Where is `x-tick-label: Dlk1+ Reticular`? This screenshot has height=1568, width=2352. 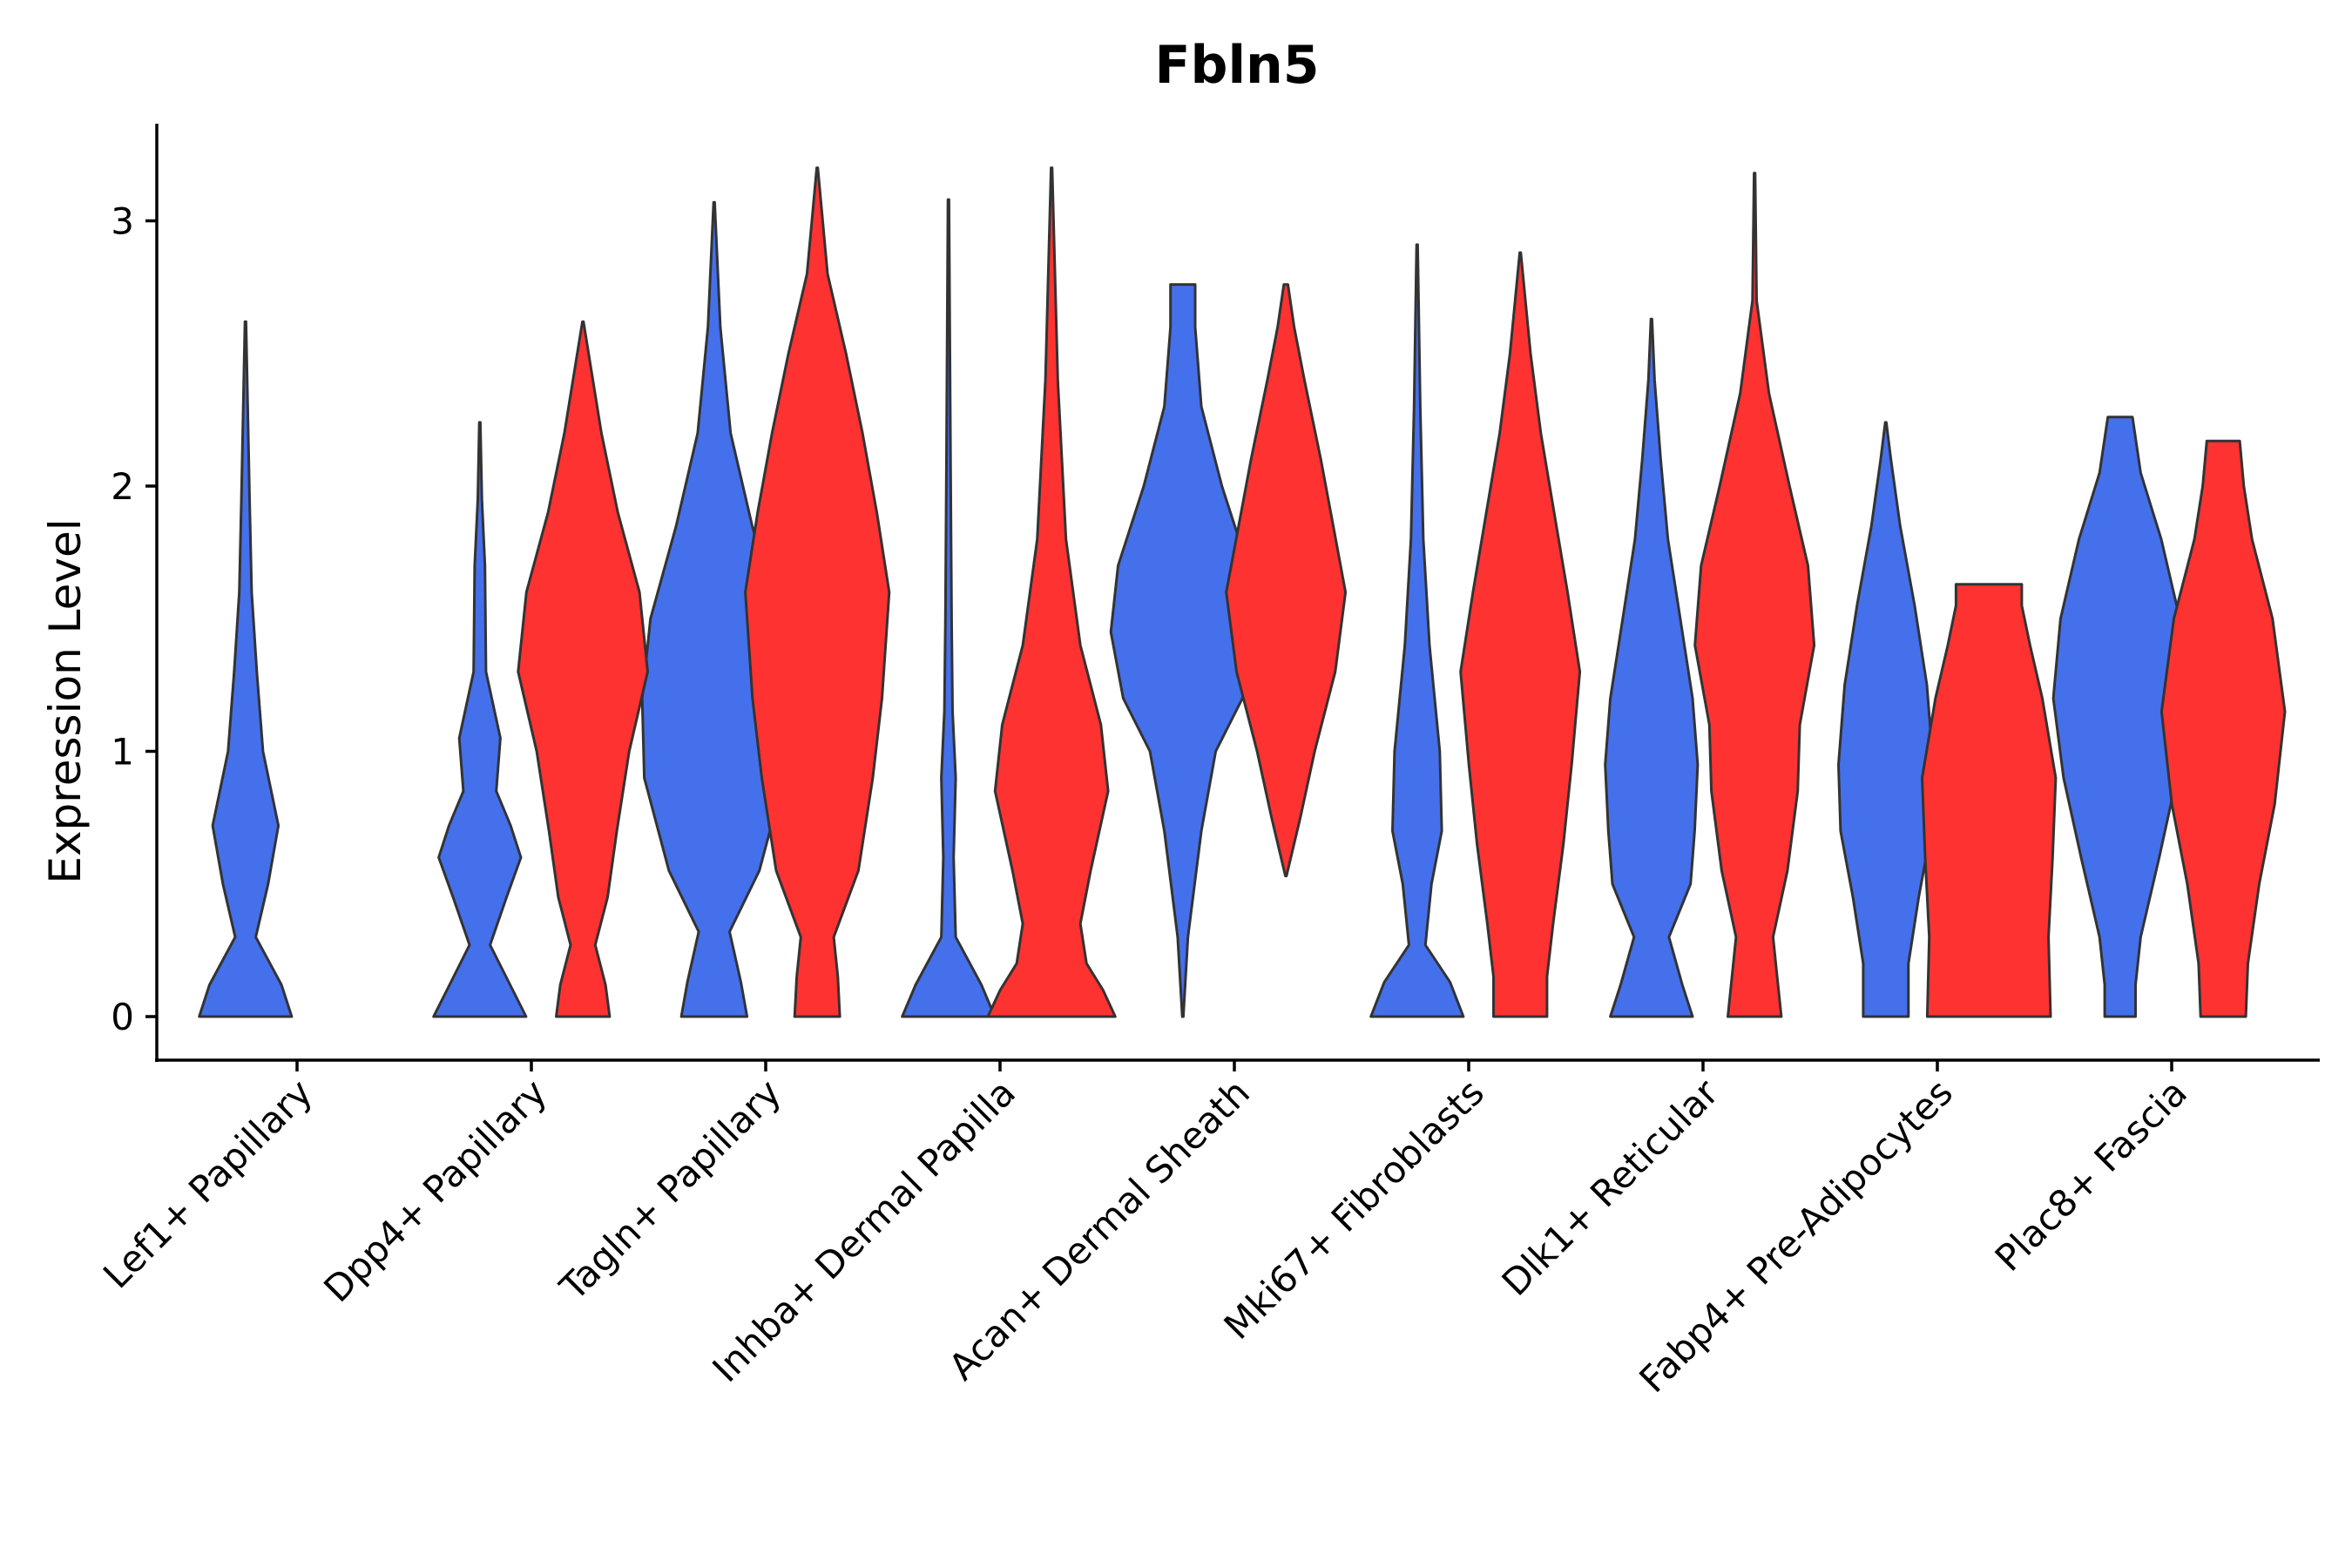 x-tick-label: Dlk1+ Reticular is located at coordinates (1610, 1187).